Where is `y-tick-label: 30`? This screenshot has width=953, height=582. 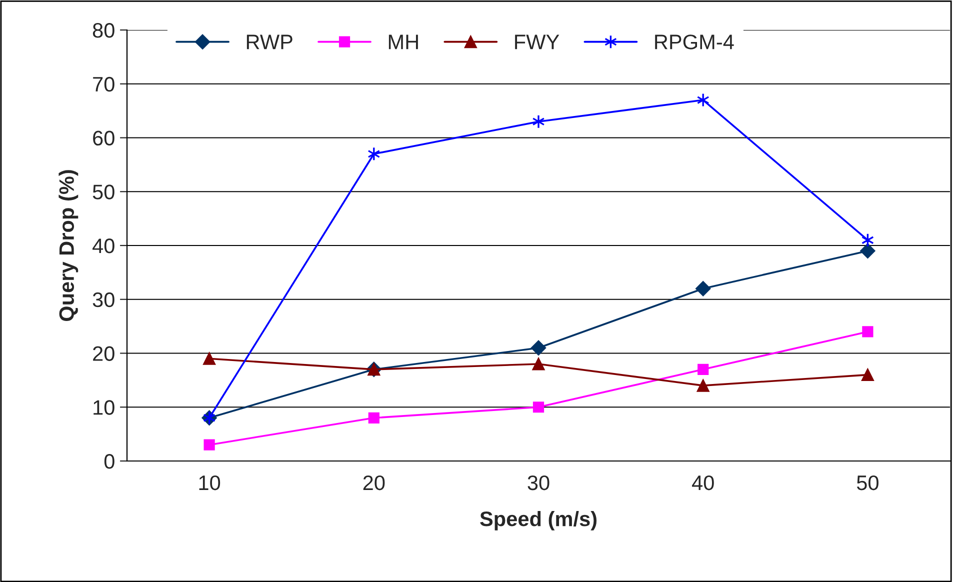 y-tick-label: 30 is located at coordinates (103, 300).